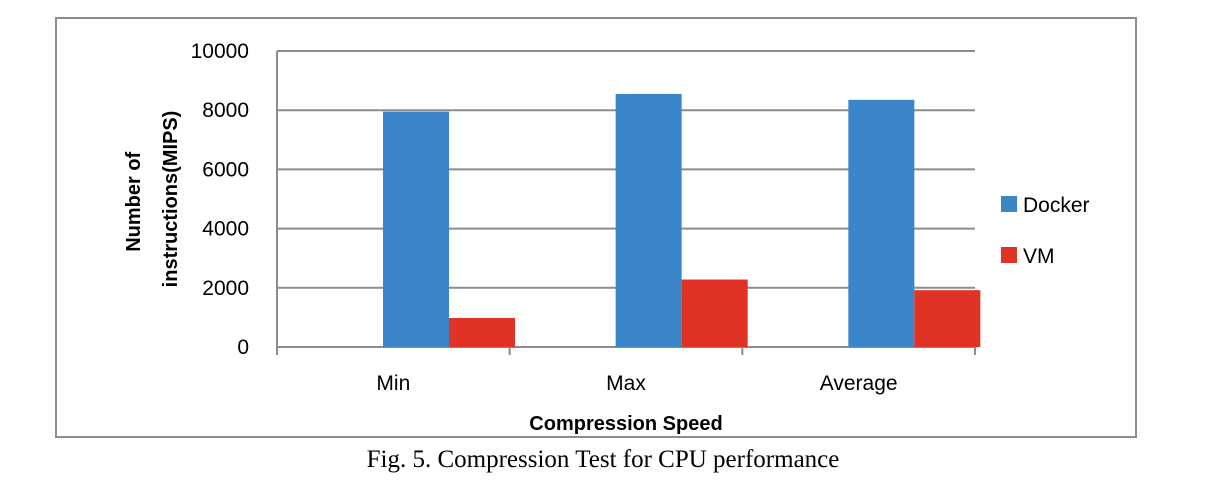  What do you see at coordinates (225, 110) in the screenshot?
I see `y-tick-label: 8000` at bounding box center [225, 110].